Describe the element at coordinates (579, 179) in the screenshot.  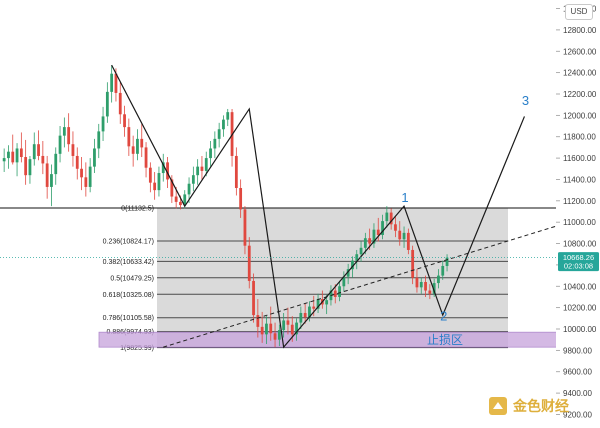
I see `price-tick-label: 11400.00` at that location.